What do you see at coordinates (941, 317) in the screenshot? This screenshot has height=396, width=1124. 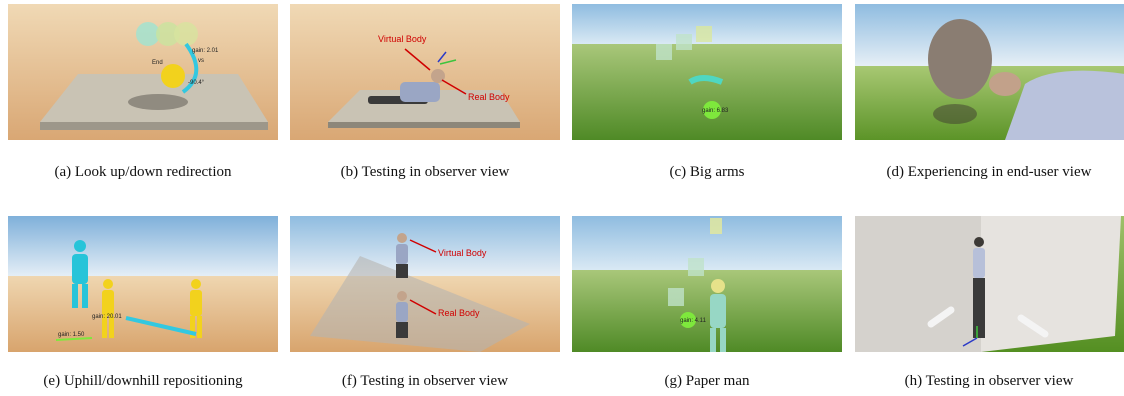 I see `controller-left-icon` at bounding box center [941, 317].